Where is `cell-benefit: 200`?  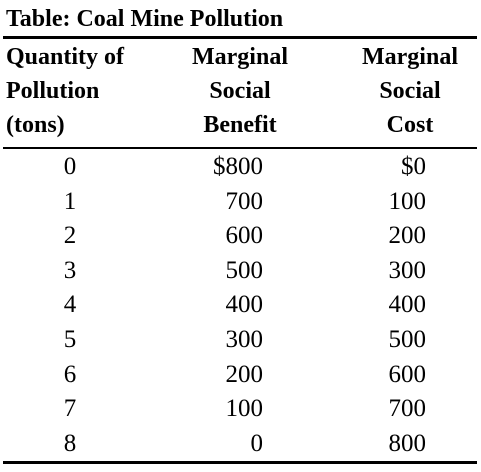 cell-benefit: 200 is located at coordinates (244, 374).